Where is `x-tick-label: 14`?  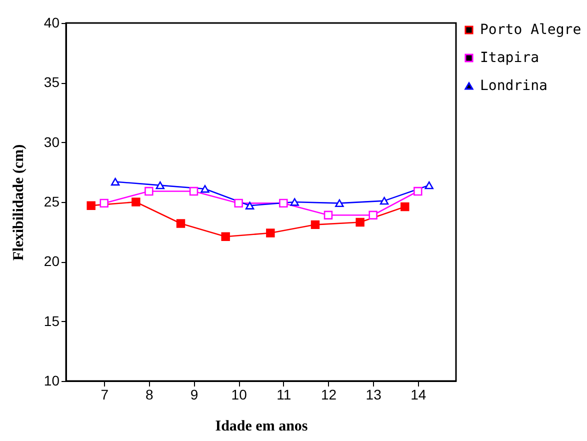 x-tick-label: 14 is located at coordinates (418, 394).